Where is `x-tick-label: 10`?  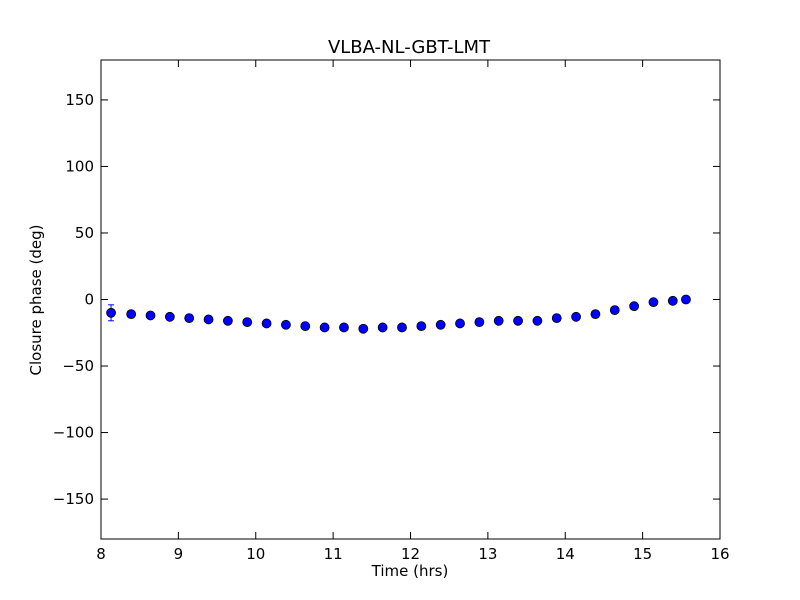 x-tick-label: 10 is located at coordinates (255, 554).